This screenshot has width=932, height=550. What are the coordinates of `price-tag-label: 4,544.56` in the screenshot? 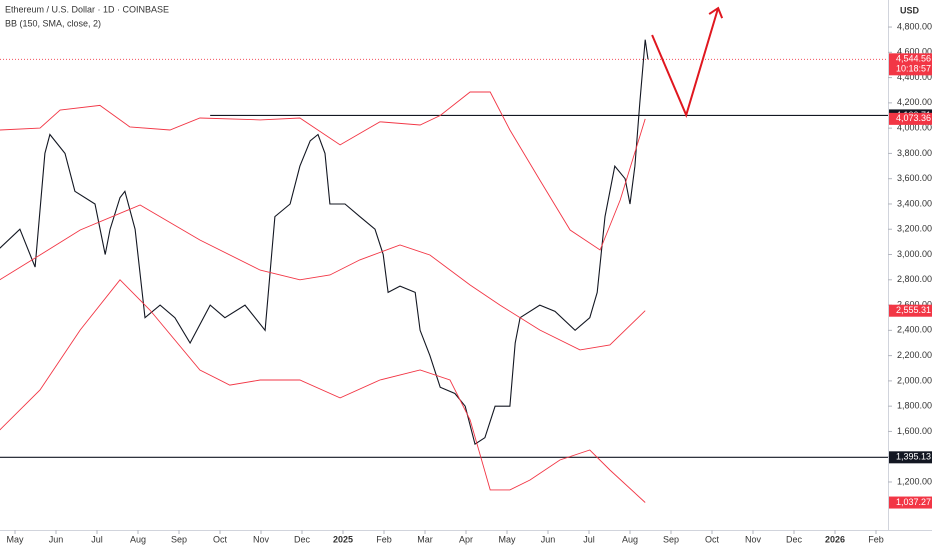 It's located at (913, 59).